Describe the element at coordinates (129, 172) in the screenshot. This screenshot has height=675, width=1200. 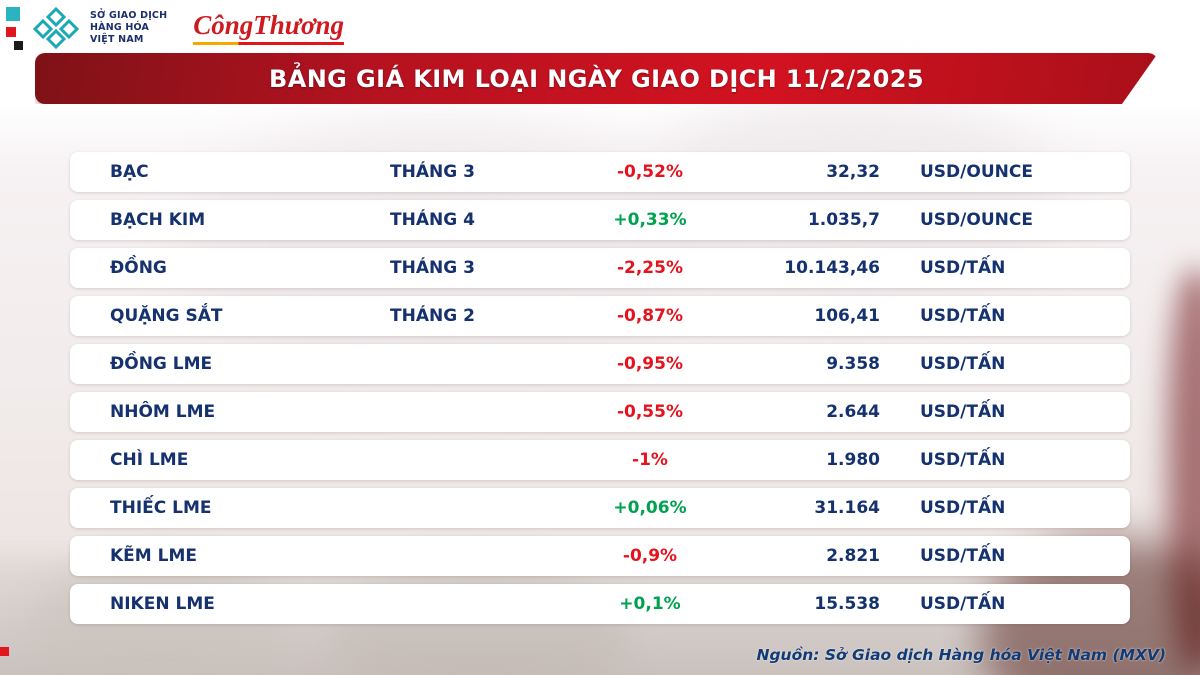
I see `row-metal-name: BẠC` at that location.